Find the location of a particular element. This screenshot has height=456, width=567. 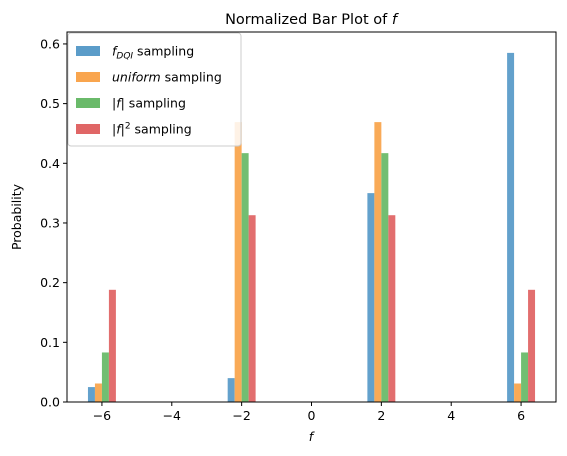

bar--f-2-sampling-2 is located at coordinates (392, 308).